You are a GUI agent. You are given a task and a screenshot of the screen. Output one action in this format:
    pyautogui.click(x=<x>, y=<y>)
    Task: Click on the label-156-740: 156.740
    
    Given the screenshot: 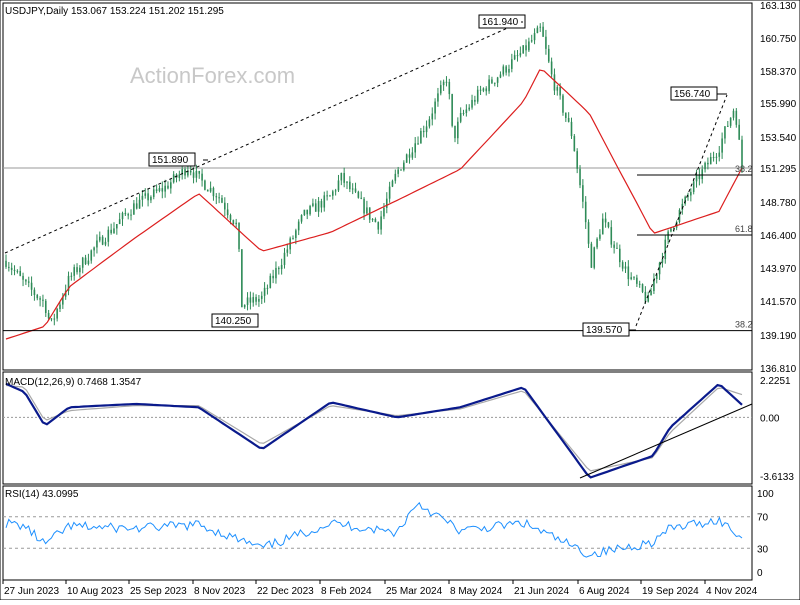 What is the action you would take?
    pyautogui.click(x=692, y=94)
    